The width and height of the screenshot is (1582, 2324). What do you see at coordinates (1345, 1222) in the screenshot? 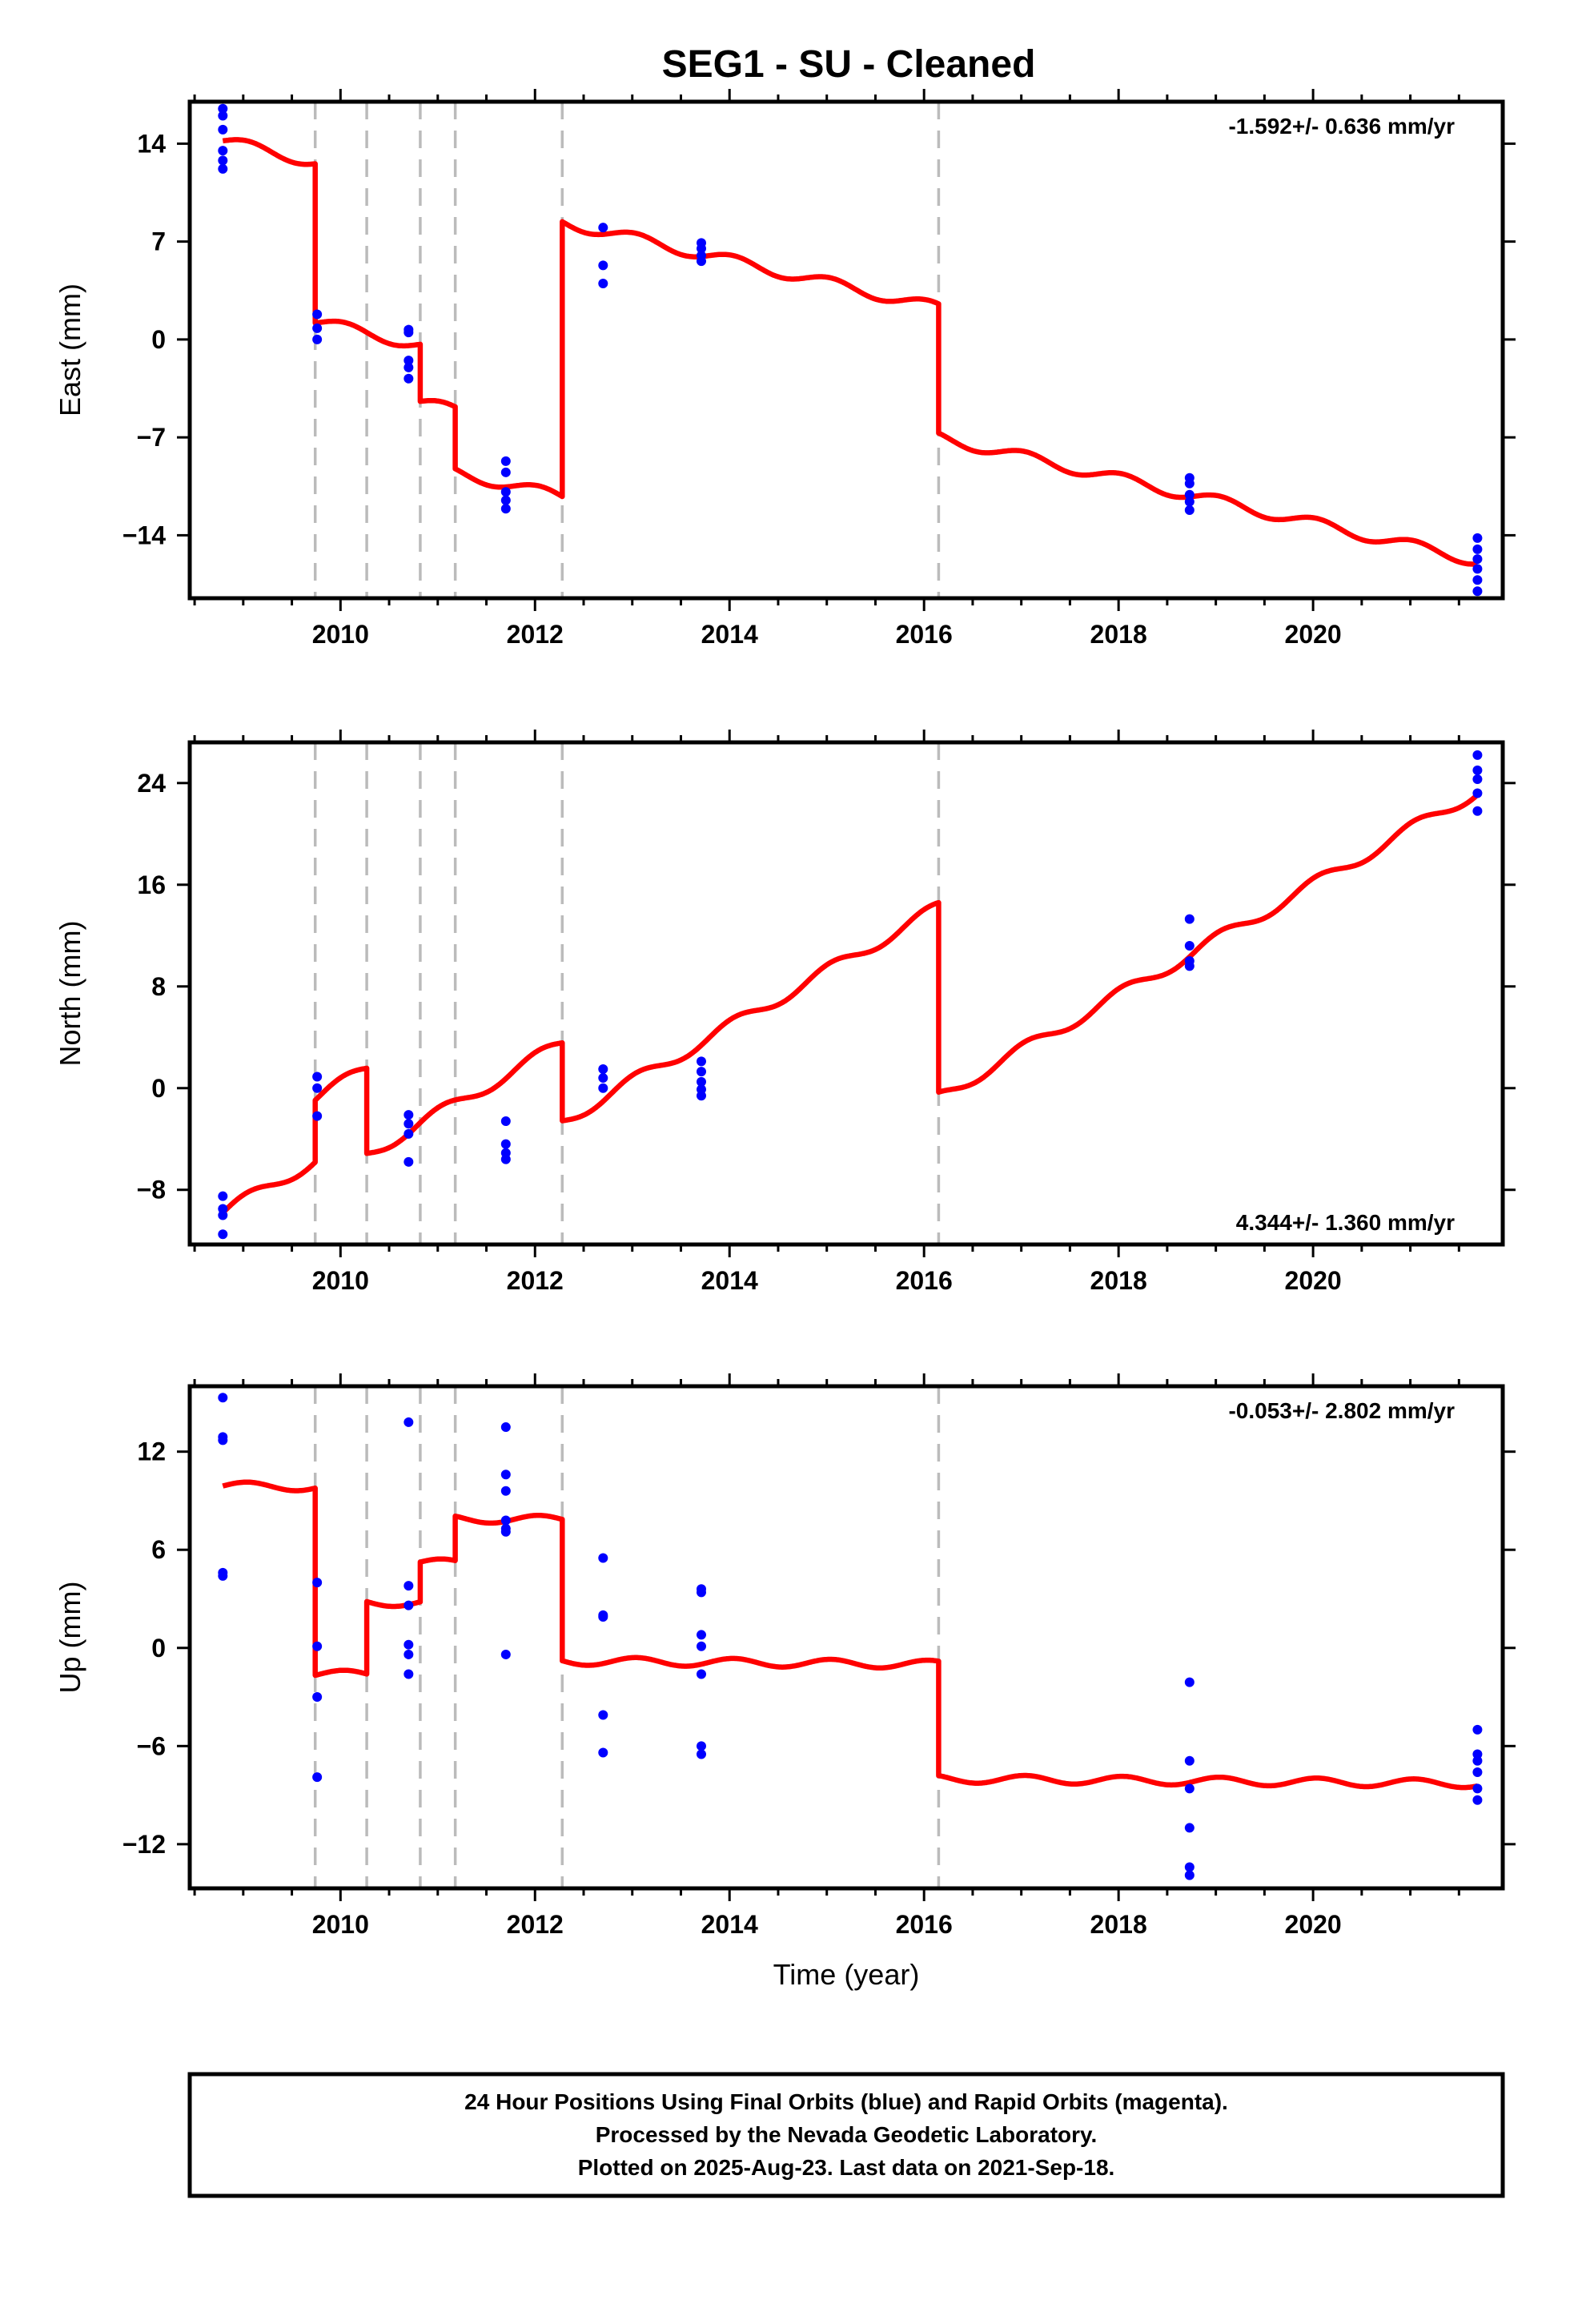
I see `north-rate-text: 4.344+/- 1.360 mm/yr` at bounding box center [1345, 1222].